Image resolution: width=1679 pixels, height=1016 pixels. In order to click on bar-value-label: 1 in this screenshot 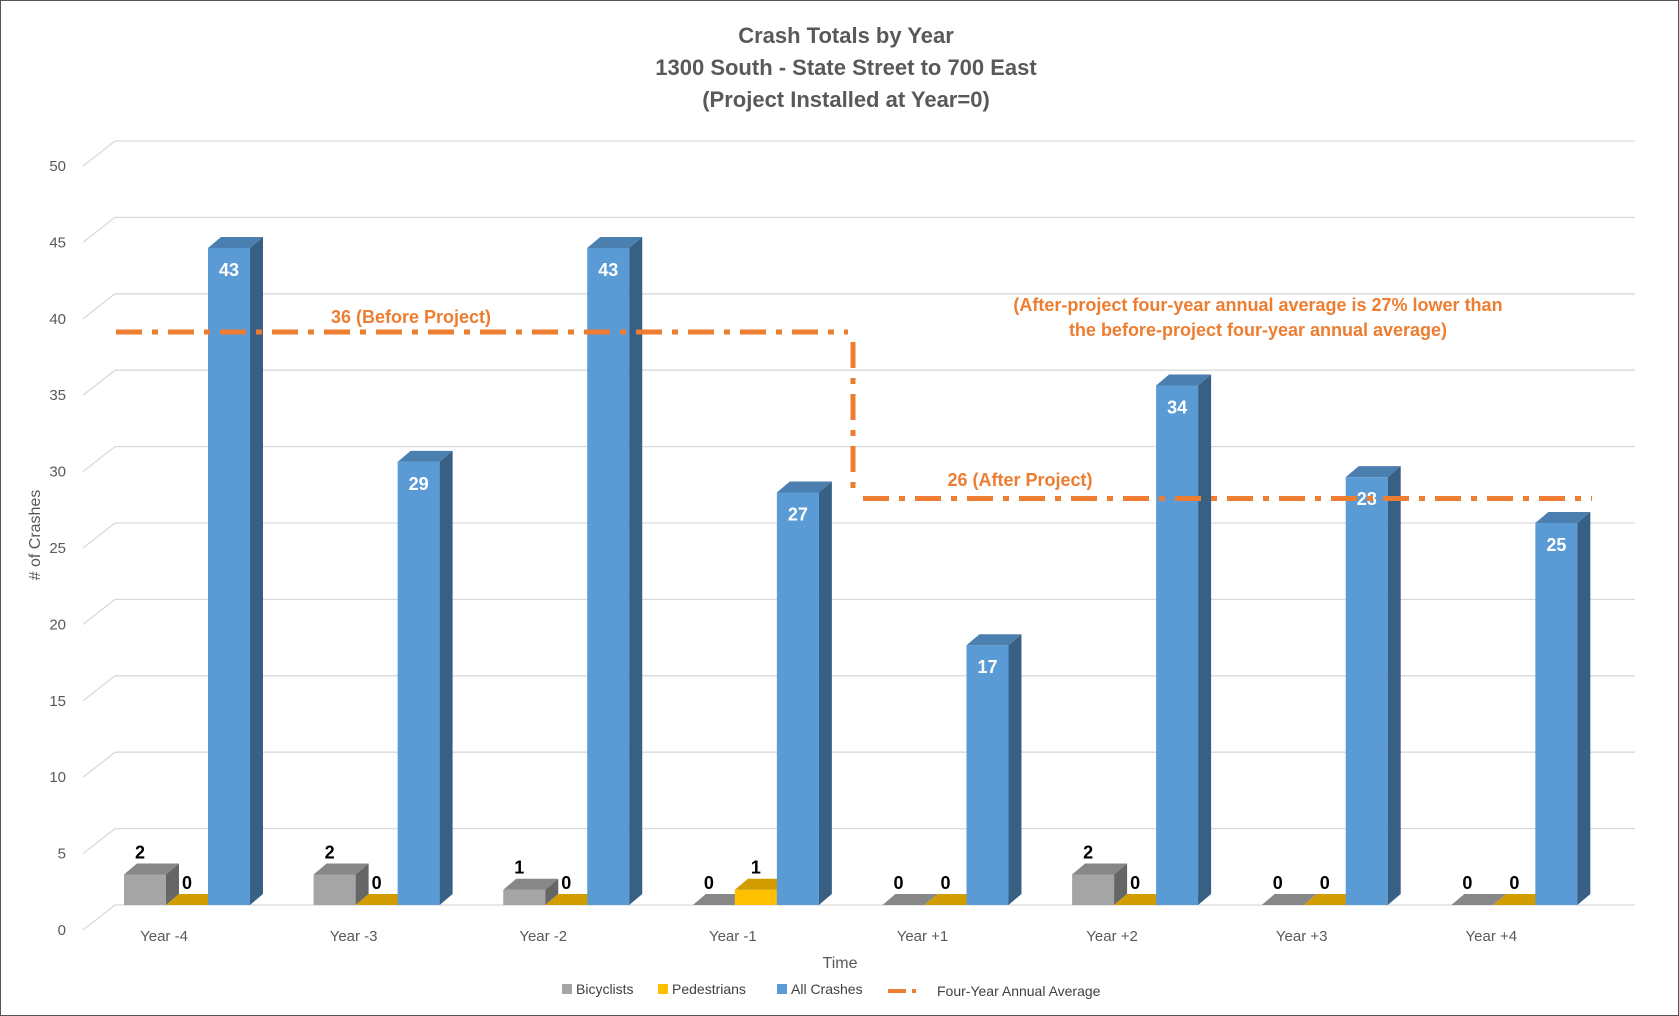, I will do `click(756, 868)`.